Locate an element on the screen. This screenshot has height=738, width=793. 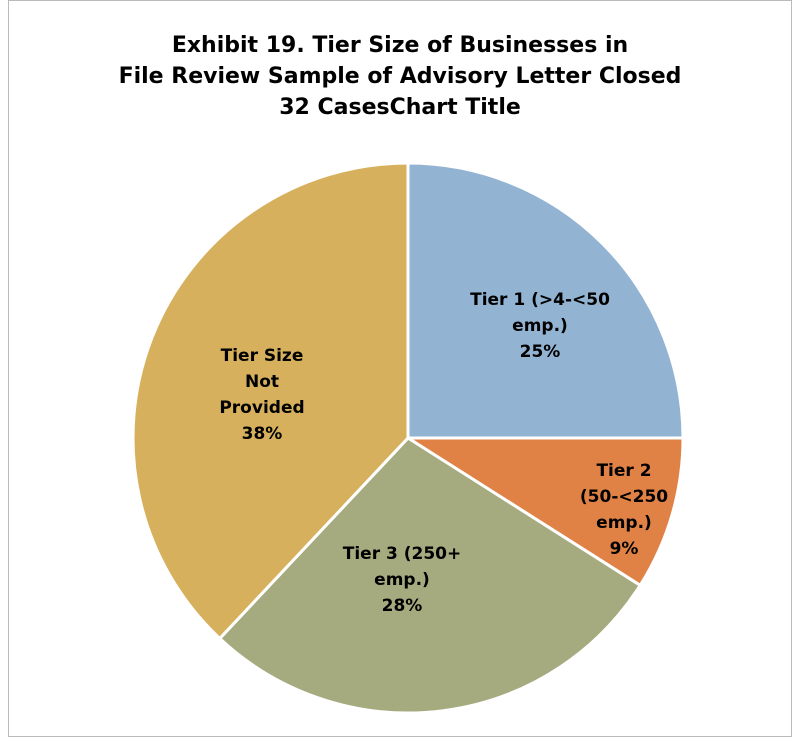
slice-label: Tier Size Not Provided 38% is located at coordinates (262, 395).